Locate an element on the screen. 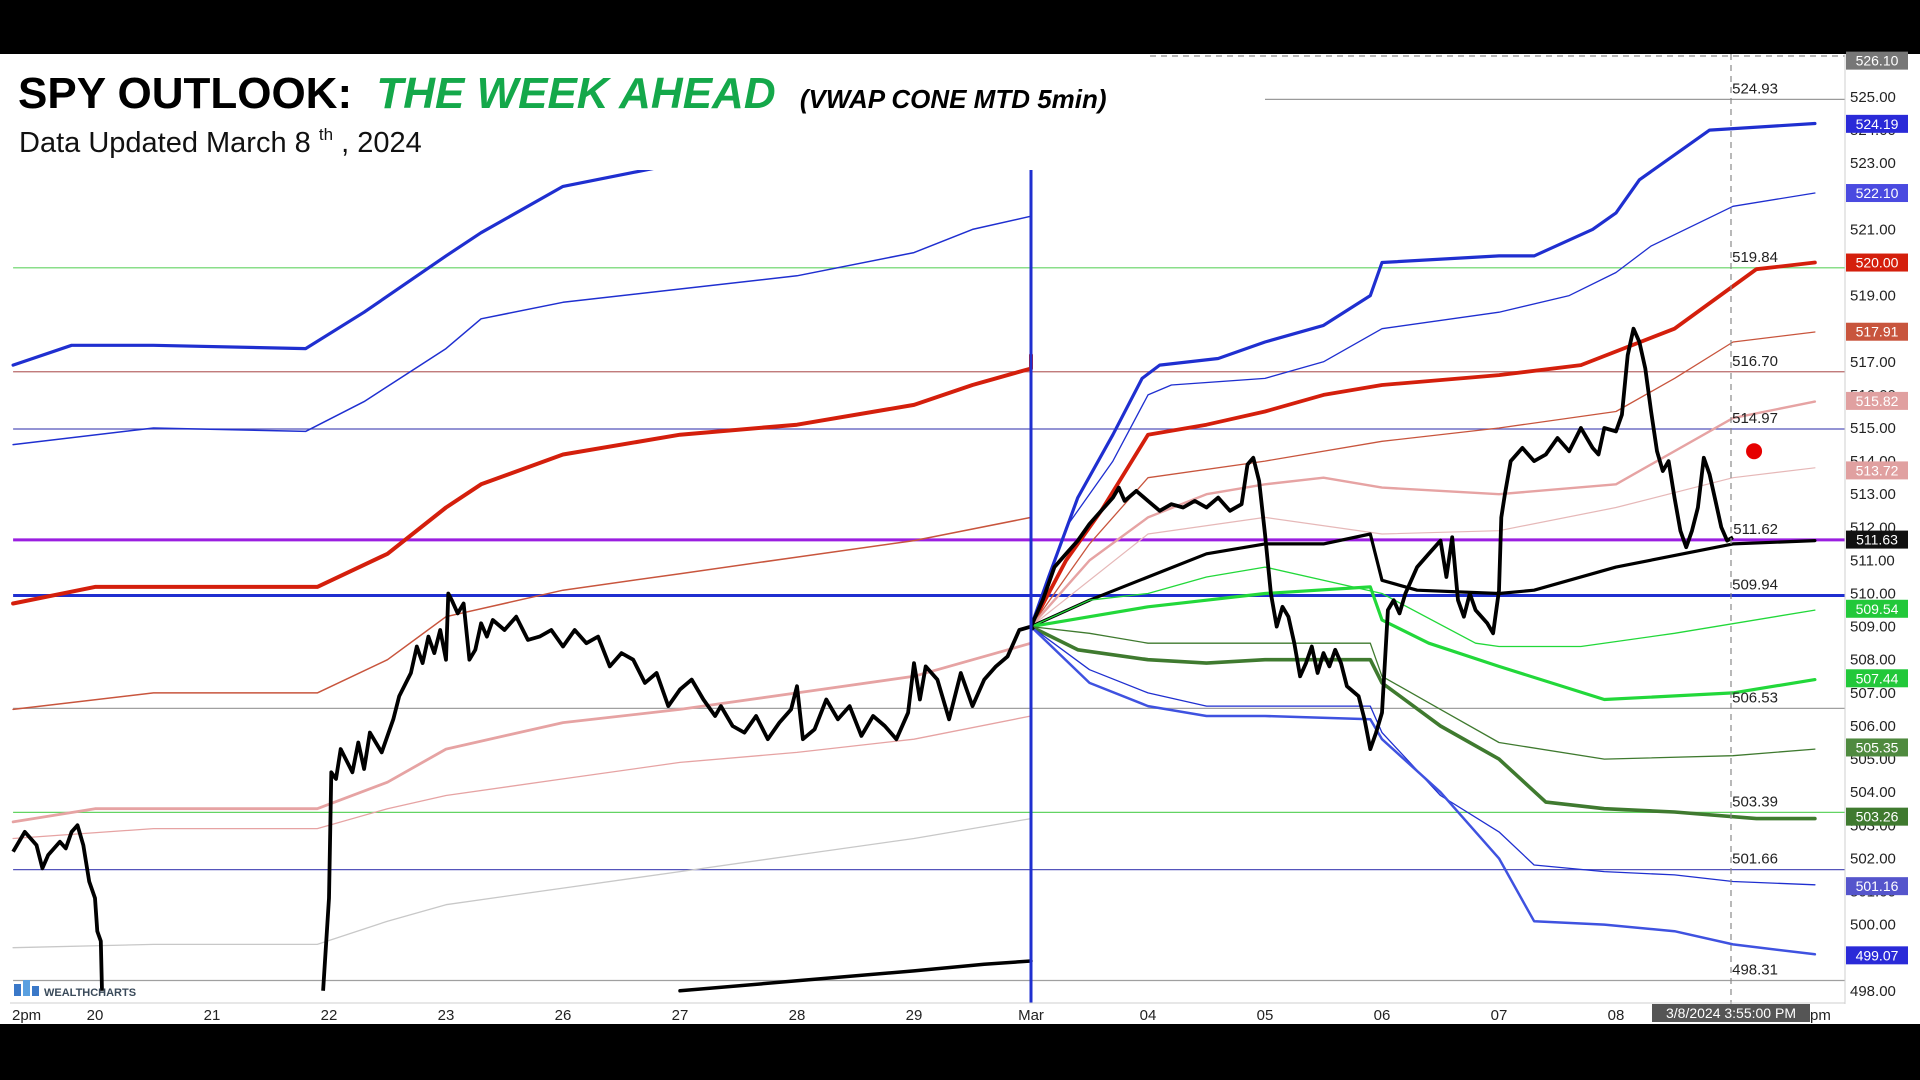  data-updated: Data Updated March 8 th , 2024 is located at coordinates (220, 137).